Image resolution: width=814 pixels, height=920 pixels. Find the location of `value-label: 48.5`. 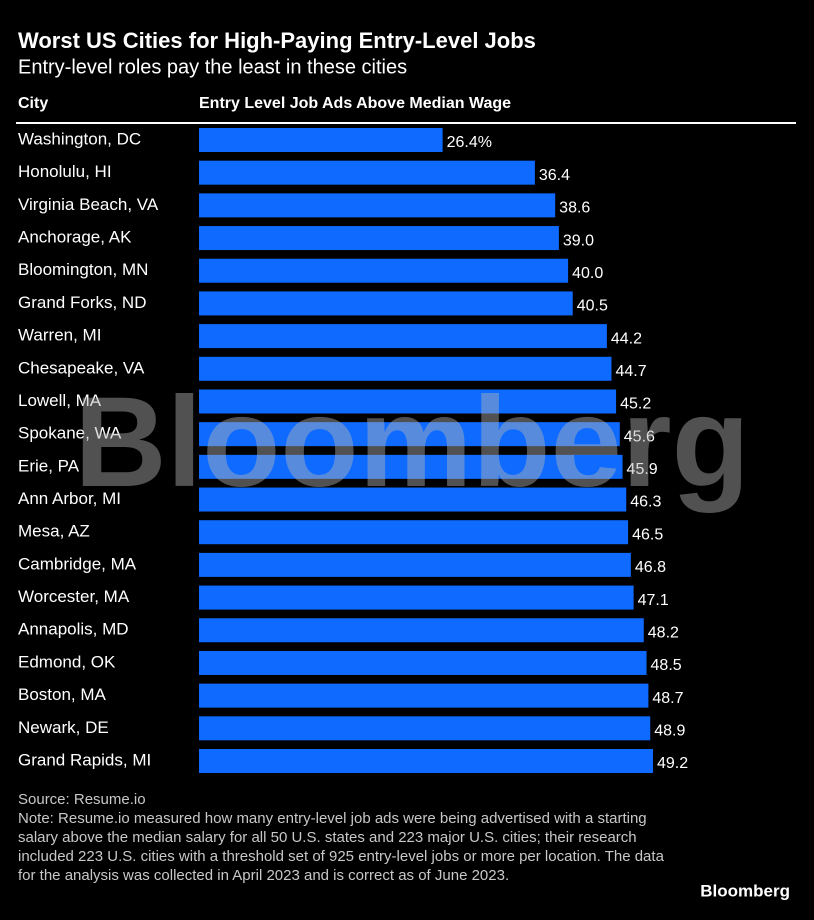

value-label: 48.5 is located at coordinates (666, 665).